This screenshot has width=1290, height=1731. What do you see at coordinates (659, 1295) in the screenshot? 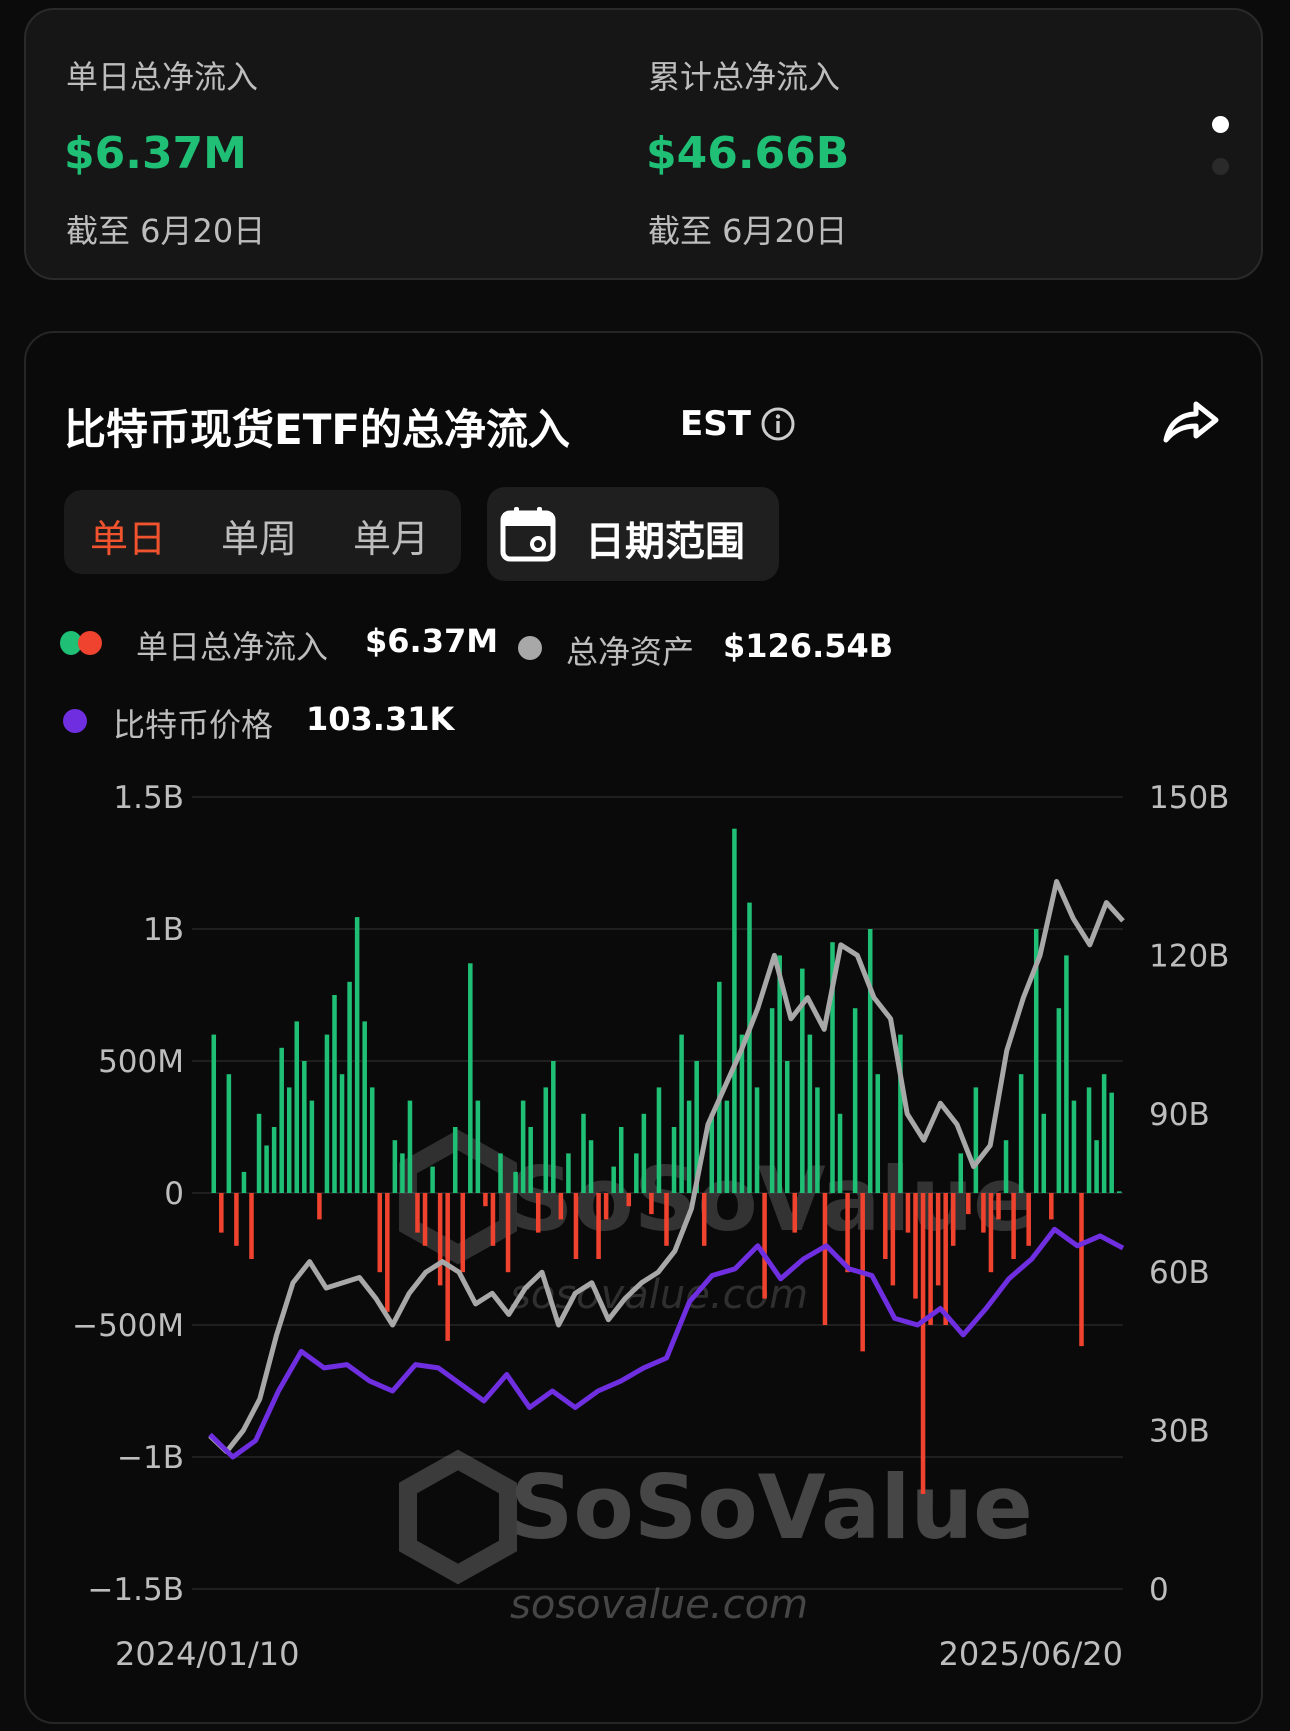
I see `watermark-domain: sosovalue.com` at bounding box center [659, 1295].